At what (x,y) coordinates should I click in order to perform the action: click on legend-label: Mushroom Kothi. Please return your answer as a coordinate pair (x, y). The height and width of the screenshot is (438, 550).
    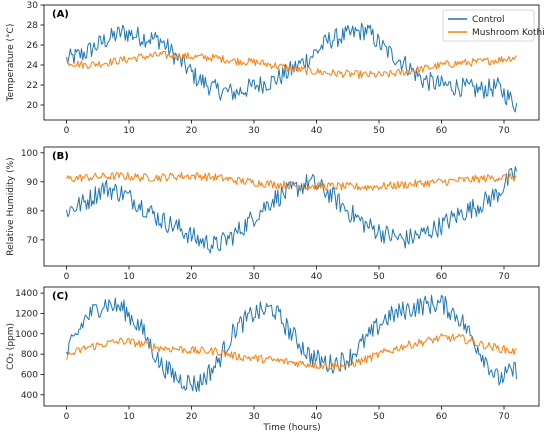
    Looking at the image, I should click on (508, 33).